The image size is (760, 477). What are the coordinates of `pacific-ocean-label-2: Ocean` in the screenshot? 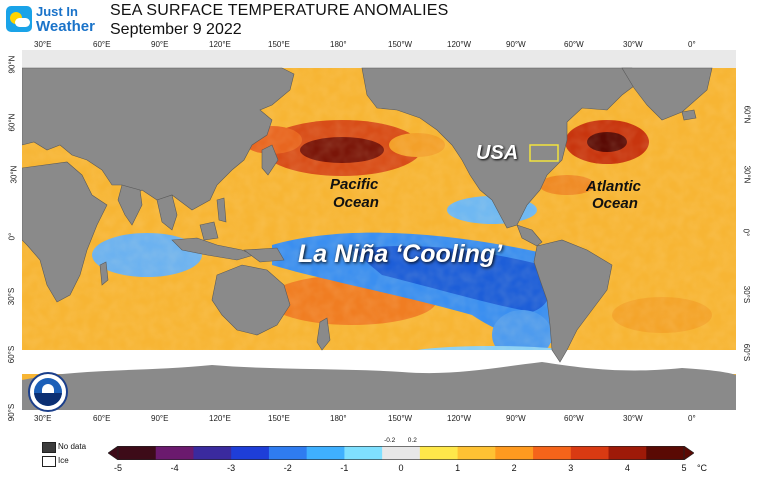 It's located at (356, 202).